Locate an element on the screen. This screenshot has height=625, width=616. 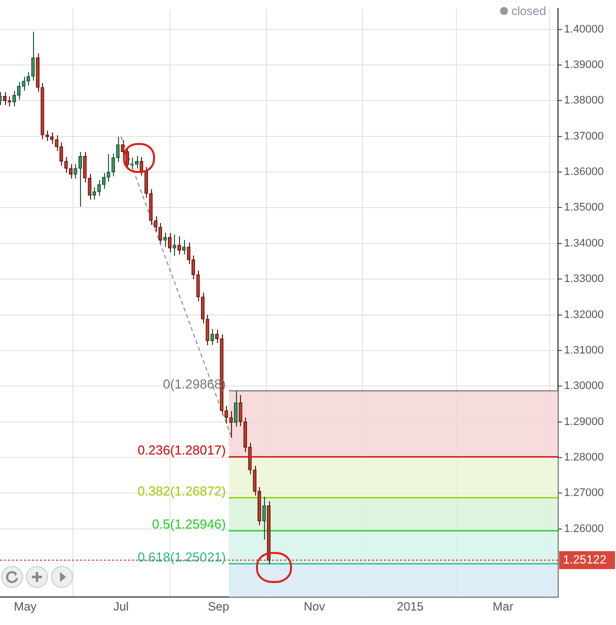
ref-line-label: 1.25122 is located at coordinates (585, 559).